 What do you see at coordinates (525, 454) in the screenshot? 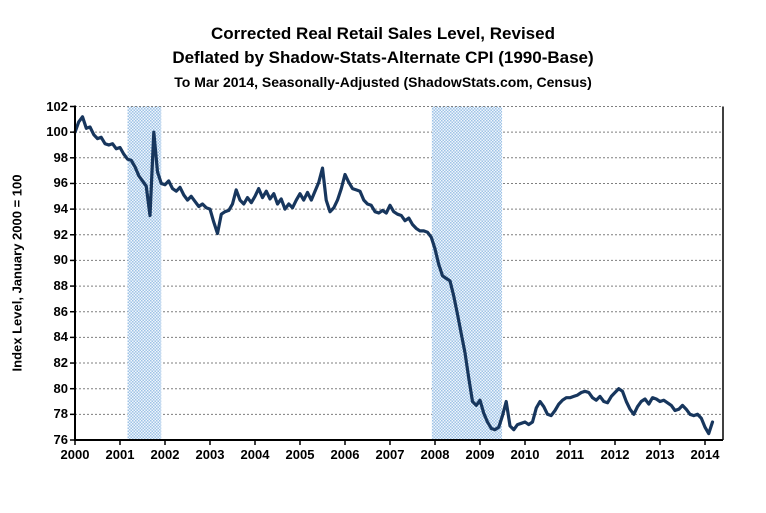
I see `x-tick-label: 2010` at bounding box center [525, 454].